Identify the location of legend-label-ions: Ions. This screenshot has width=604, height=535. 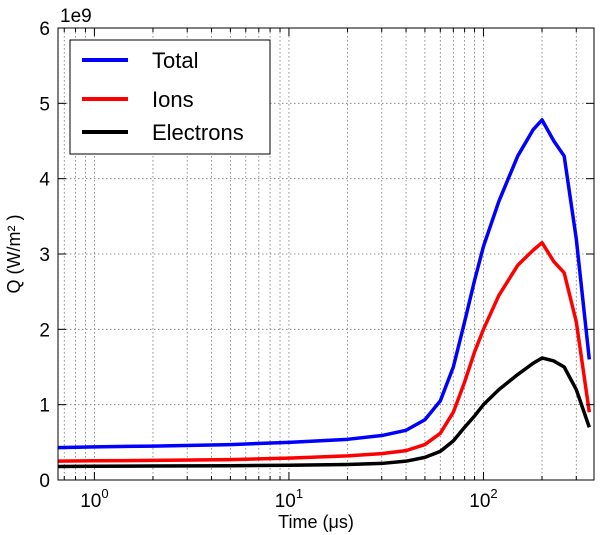
(173, 99).